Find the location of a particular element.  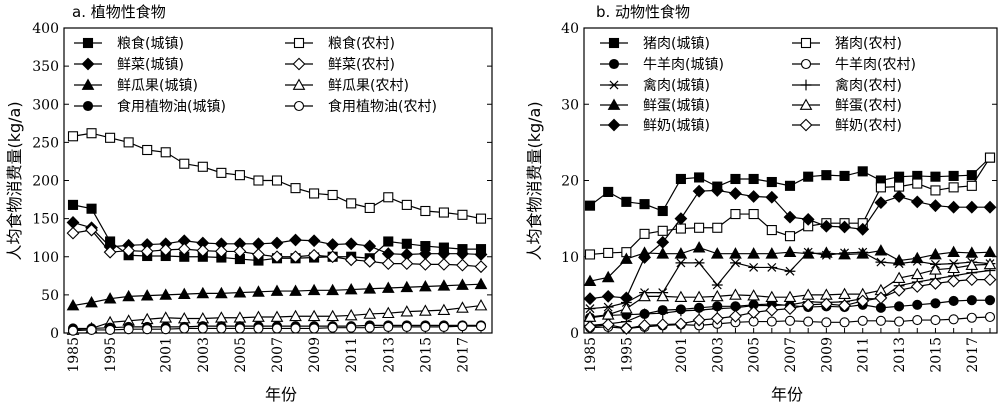

b-xtick-label: 1985 is located at coordinates (591, 355).